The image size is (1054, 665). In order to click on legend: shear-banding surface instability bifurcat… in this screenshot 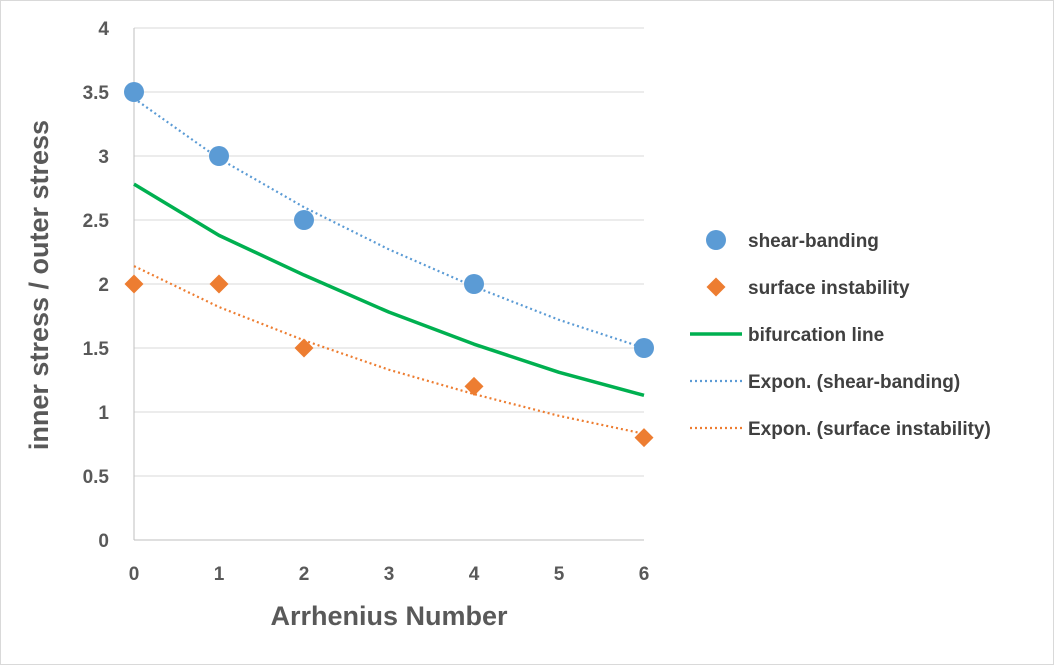, I will do `click(840, 335)`.